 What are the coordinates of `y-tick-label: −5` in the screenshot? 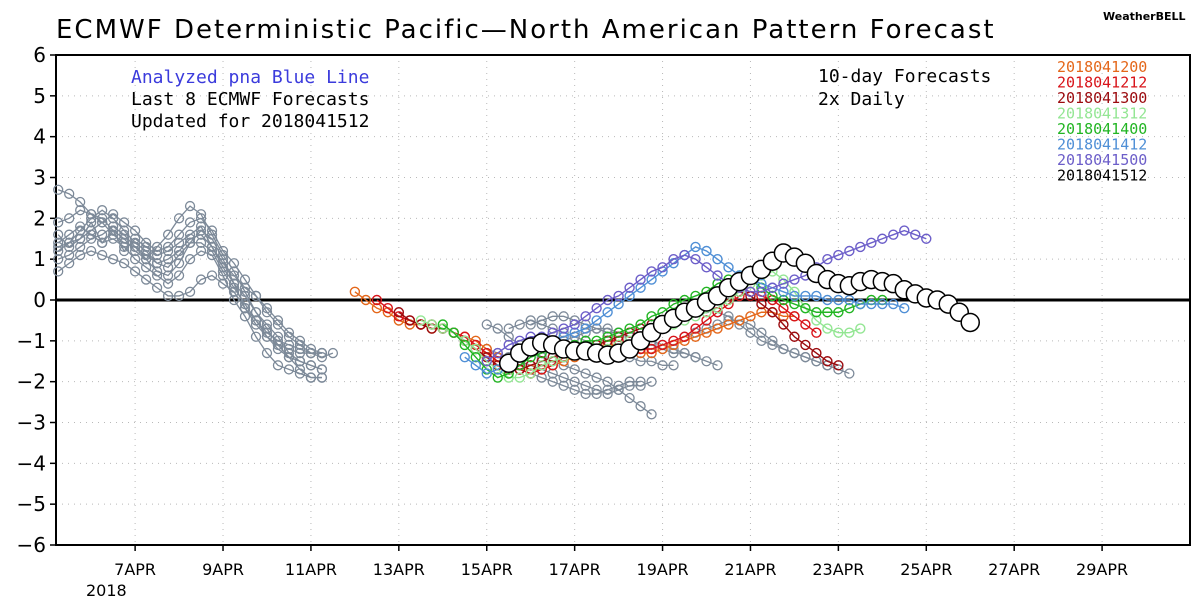 It's located at (31, 504).